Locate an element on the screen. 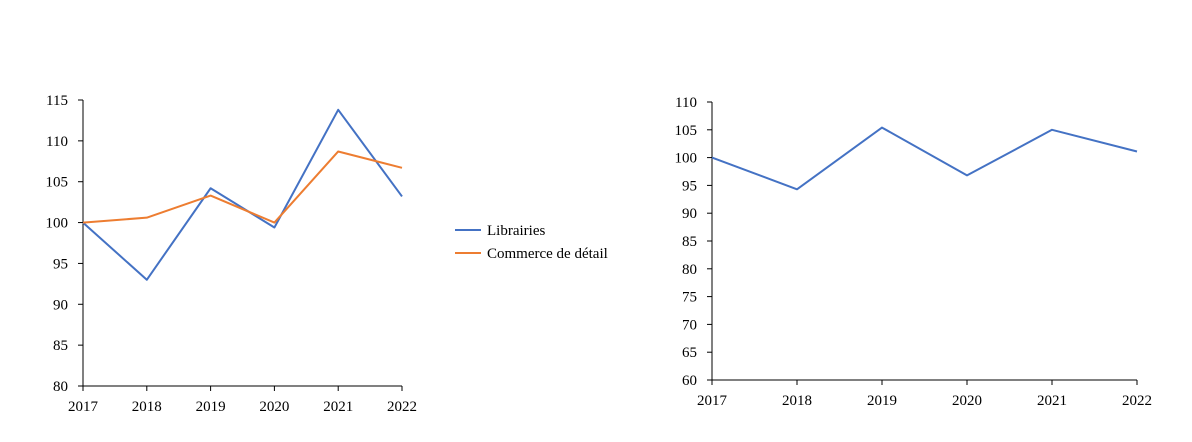  legend-label: Commerce de détail is located at coordinates (547, 254).